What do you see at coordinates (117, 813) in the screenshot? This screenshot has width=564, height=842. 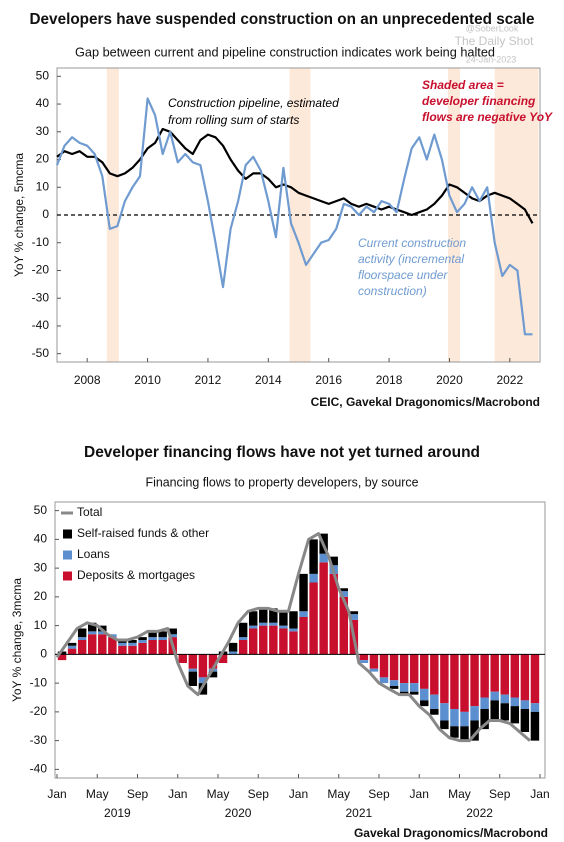 I see `x-group-label: 2019` at bounding box center [117, 813].